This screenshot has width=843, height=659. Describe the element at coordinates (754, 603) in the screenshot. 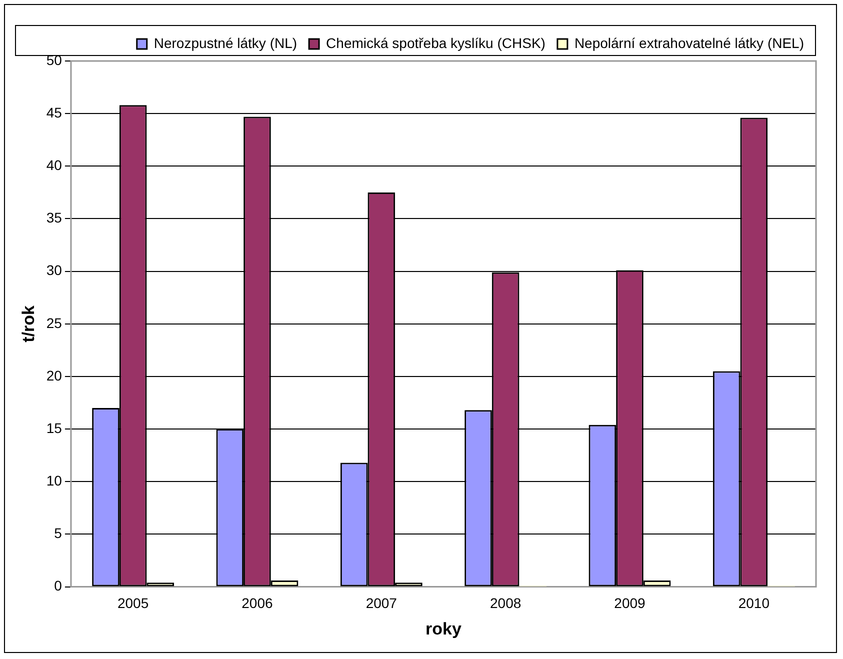

I see `x-tick-label: 2010` at that location.